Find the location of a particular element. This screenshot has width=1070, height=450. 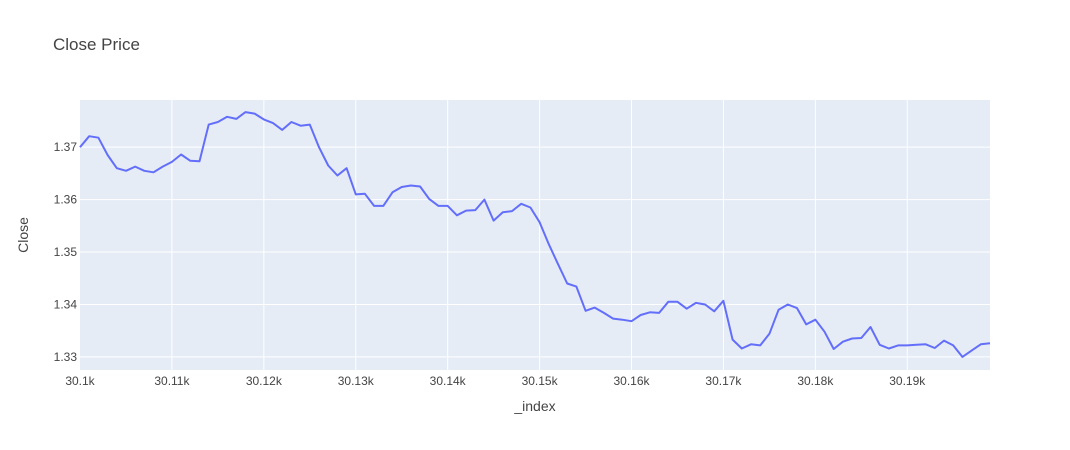

y-axis-title: Close is located at coordinates (23, 235).